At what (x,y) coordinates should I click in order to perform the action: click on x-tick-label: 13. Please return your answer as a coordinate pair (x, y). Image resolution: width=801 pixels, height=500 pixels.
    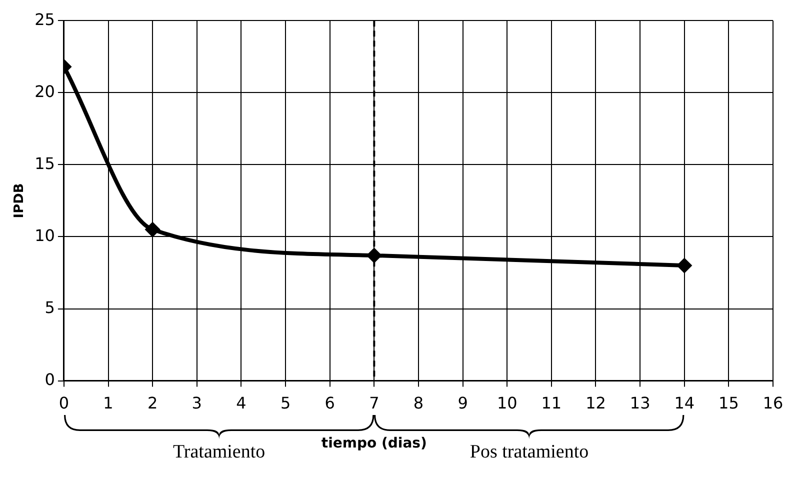
    Looking at the image, I should click on (640, 403).